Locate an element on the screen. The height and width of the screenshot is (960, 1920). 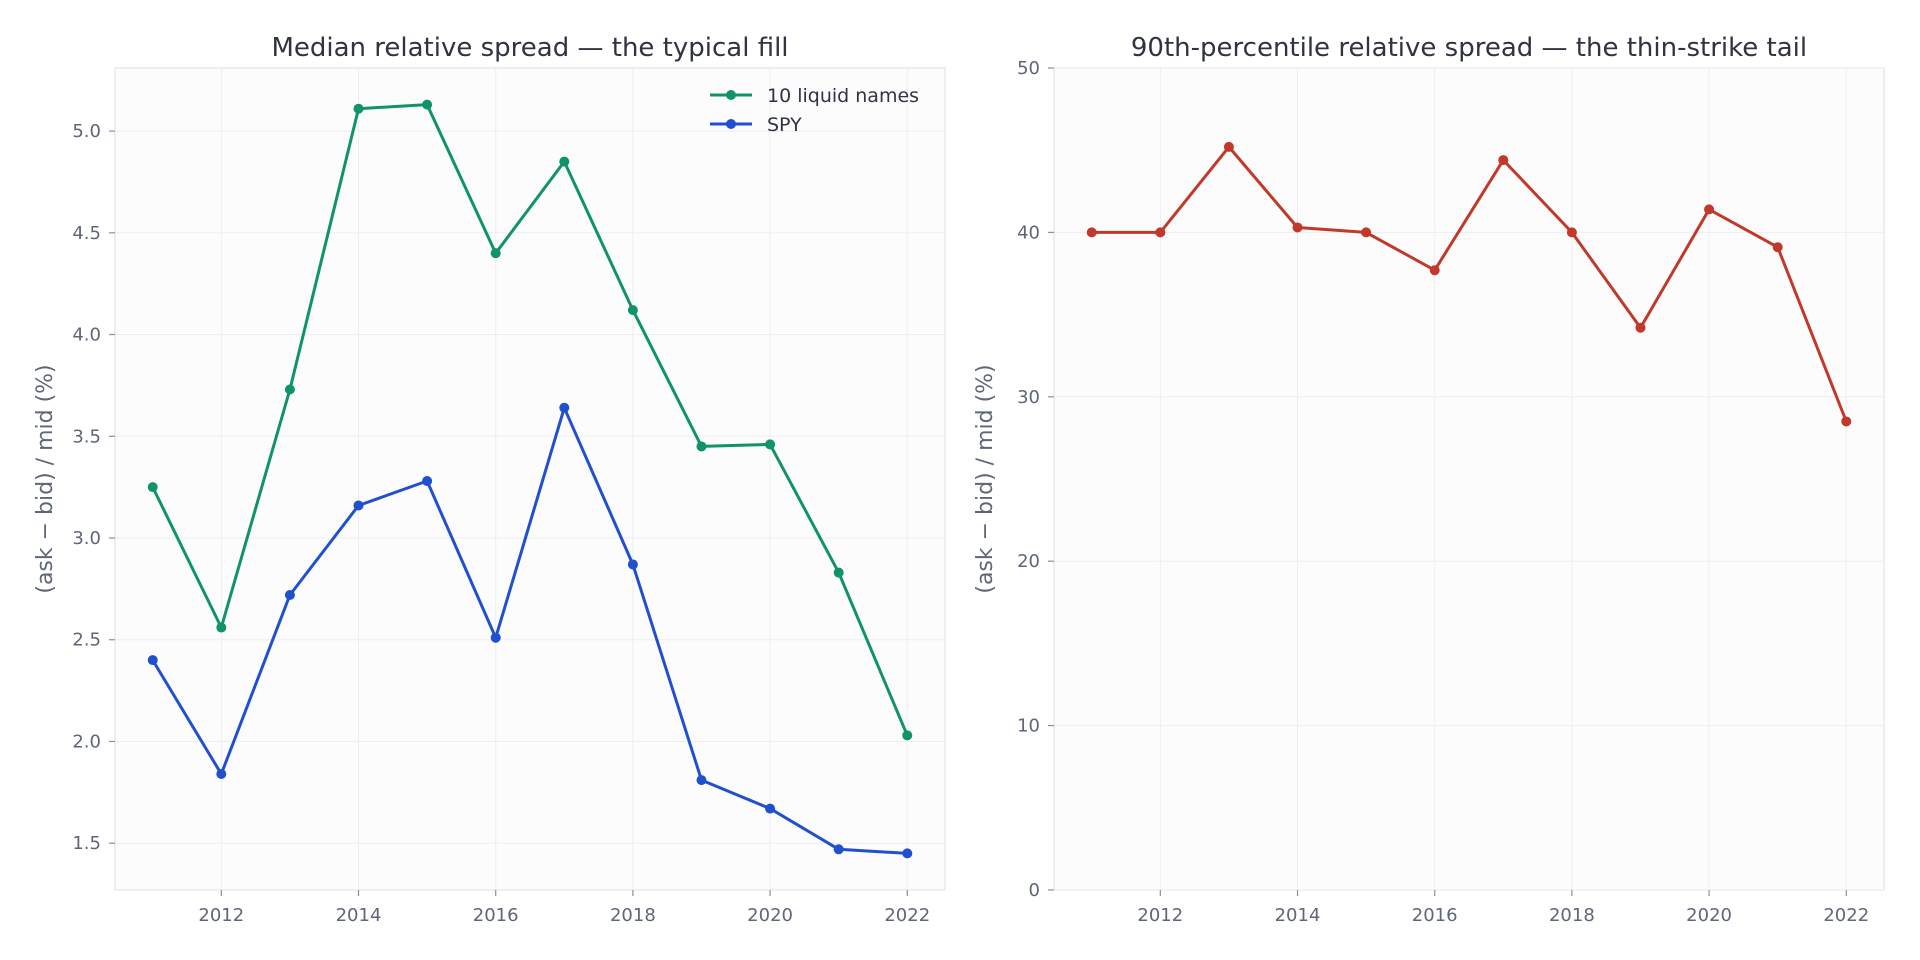
y-tick-label: 40 is located at coordinates (1028, 232).